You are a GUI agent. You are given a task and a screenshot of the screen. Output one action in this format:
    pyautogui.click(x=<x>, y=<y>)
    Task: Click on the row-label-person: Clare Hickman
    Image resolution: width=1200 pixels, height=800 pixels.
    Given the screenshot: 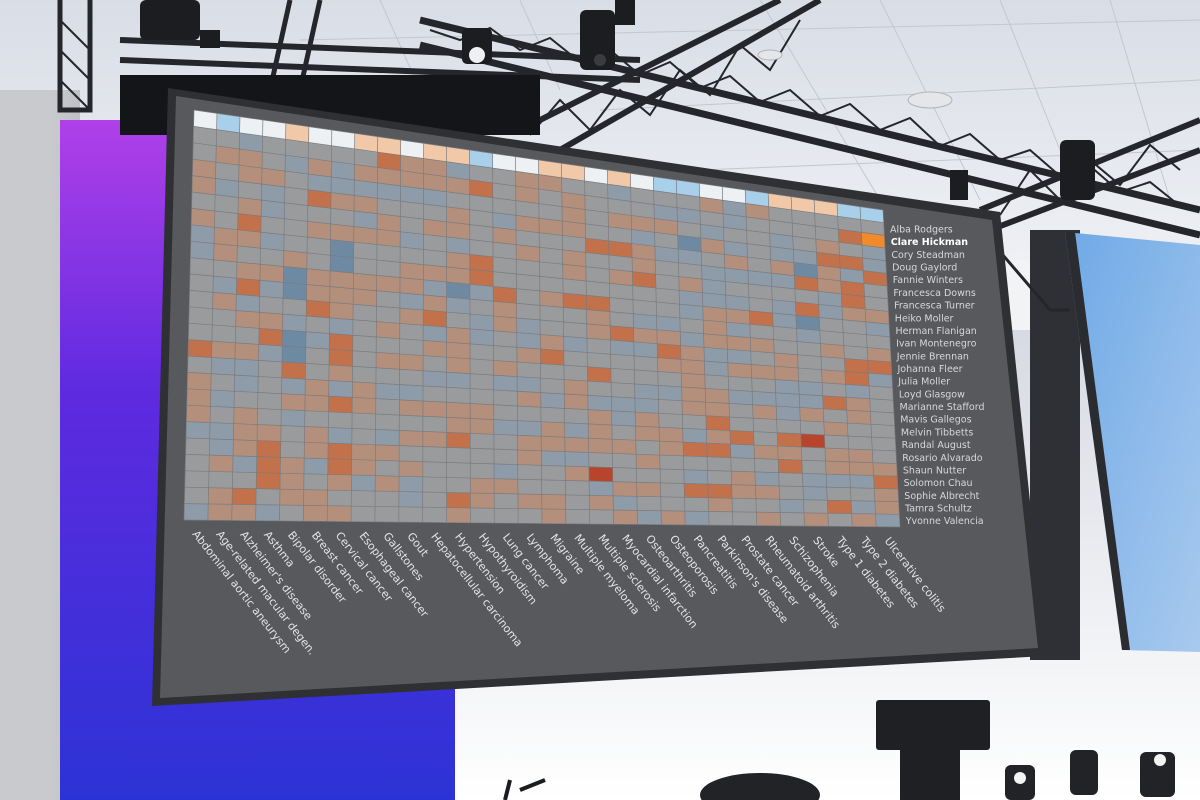 What is the action you would take?
    pyautogui.click(x=930, y=242)
    